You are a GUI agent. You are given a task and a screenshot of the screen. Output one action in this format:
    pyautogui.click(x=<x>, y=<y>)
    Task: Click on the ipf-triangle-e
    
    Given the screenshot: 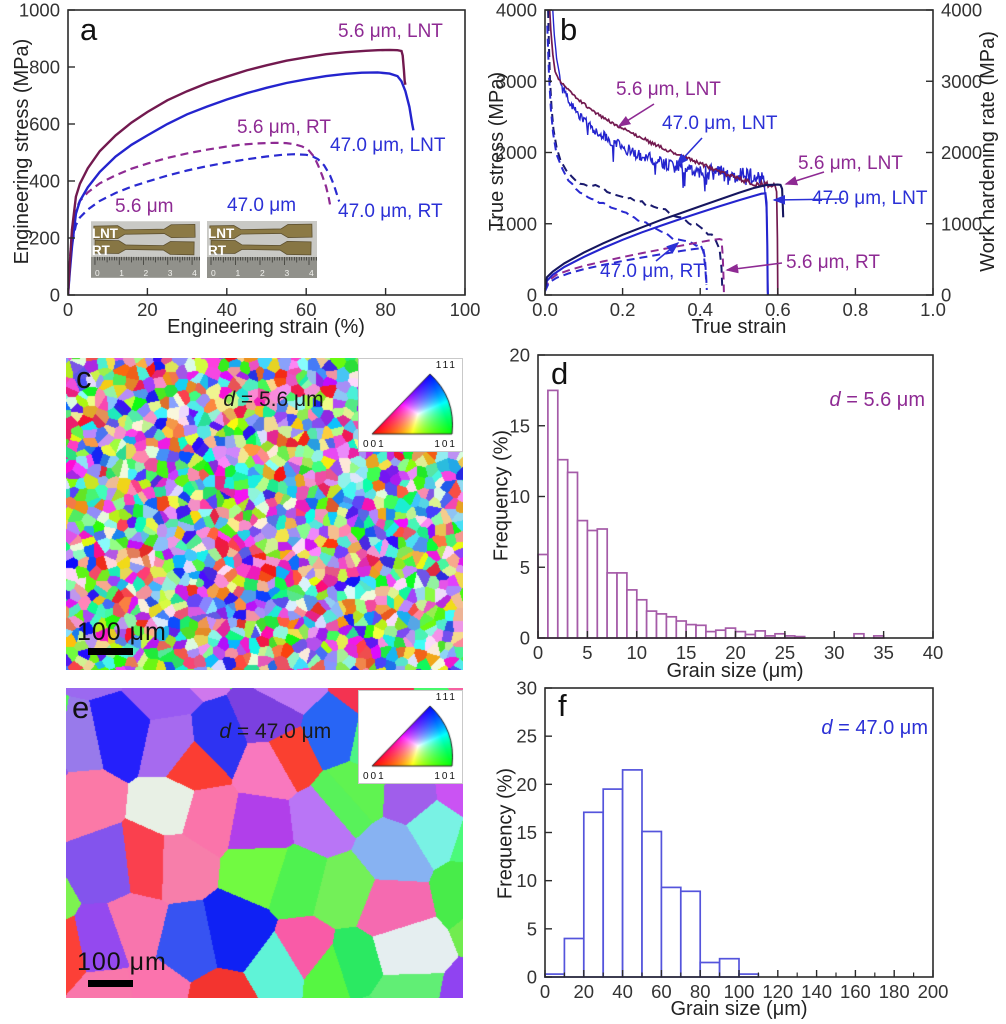 What is the action you would take?
    pyautogui.click(x=411, y=736)
    